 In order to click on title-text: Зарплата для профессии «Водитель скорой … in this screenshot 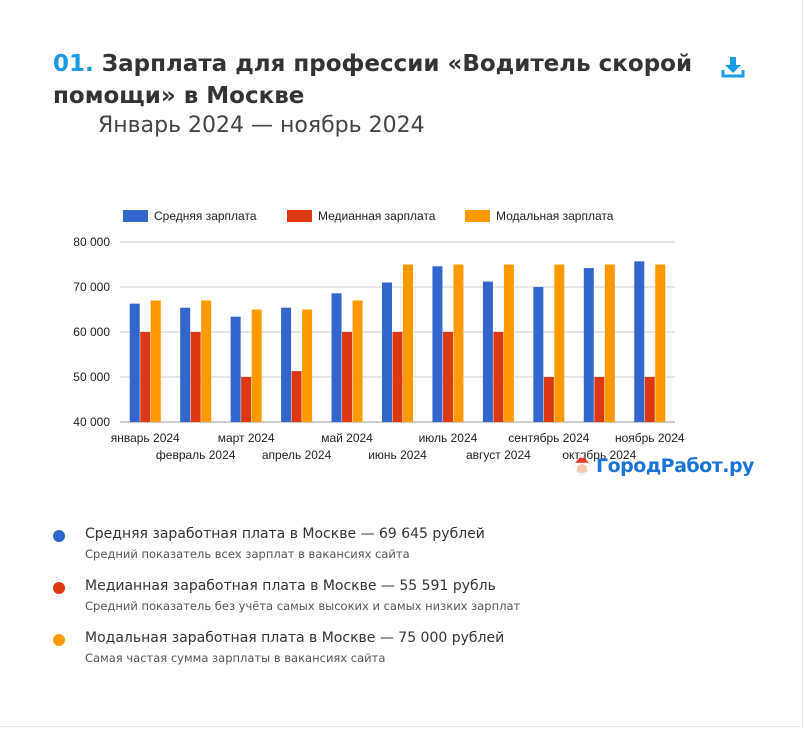, I will do `click(373, 80)`.